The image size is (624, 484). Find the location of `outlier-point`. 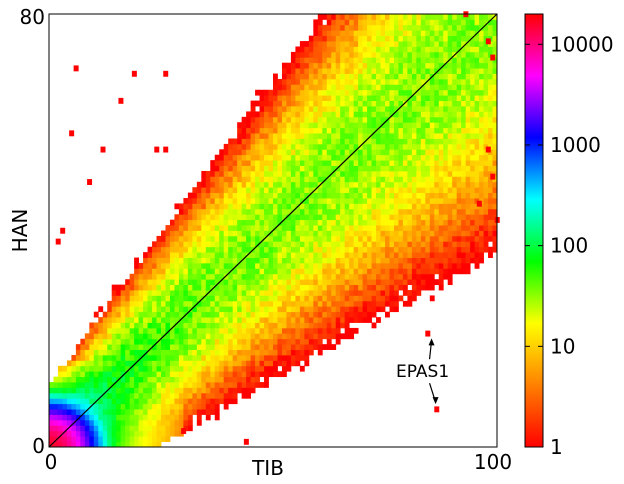

outlier-point is located at coordinates (184, 431).